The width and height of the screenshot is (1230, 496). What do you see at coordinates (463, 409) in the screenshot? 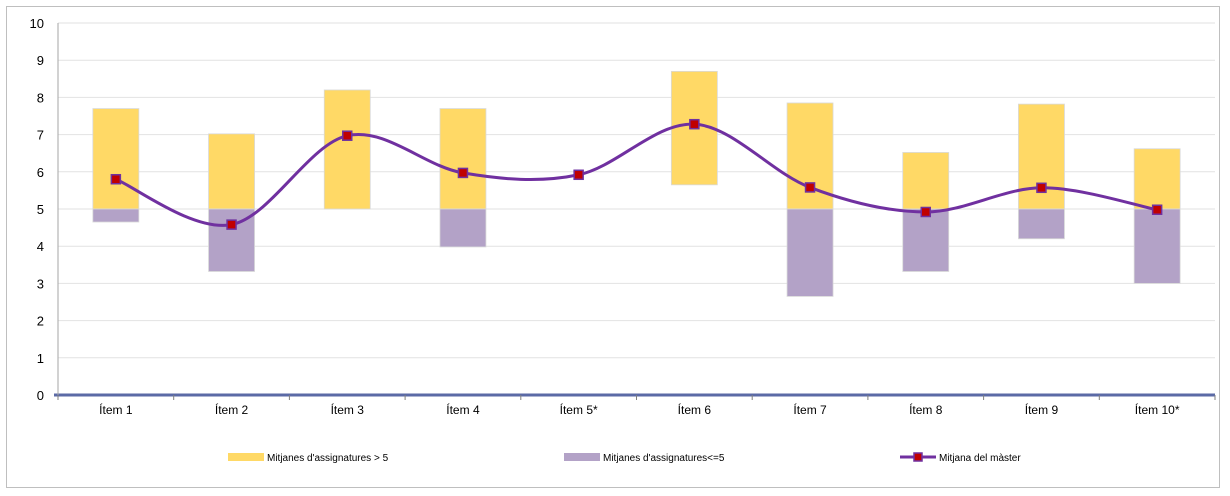
I see `x-tick-label: Ítem 4` at bounding box center [463, 409].